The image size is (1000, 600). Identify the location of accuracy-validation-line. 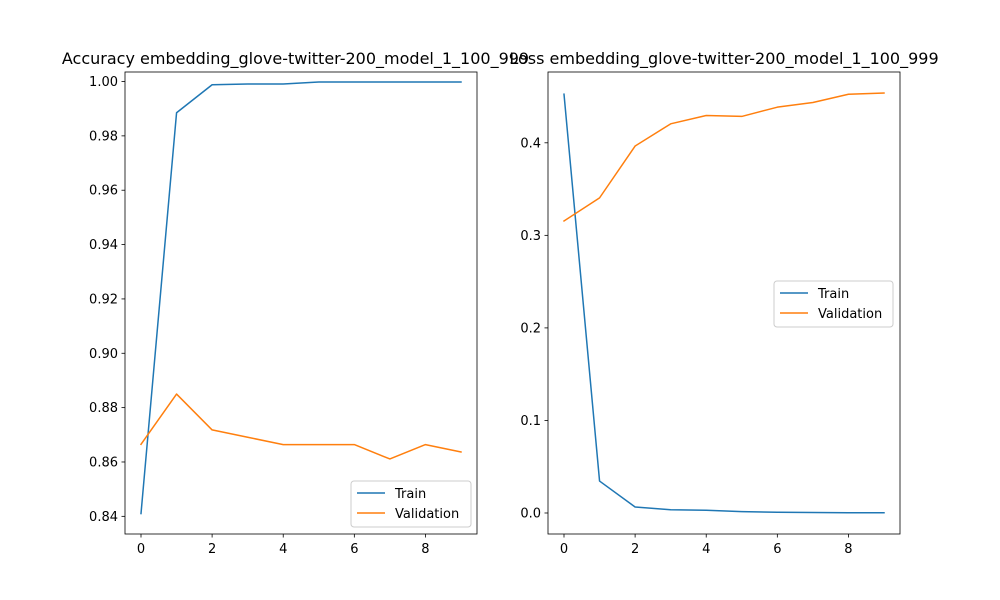
(300, 426).